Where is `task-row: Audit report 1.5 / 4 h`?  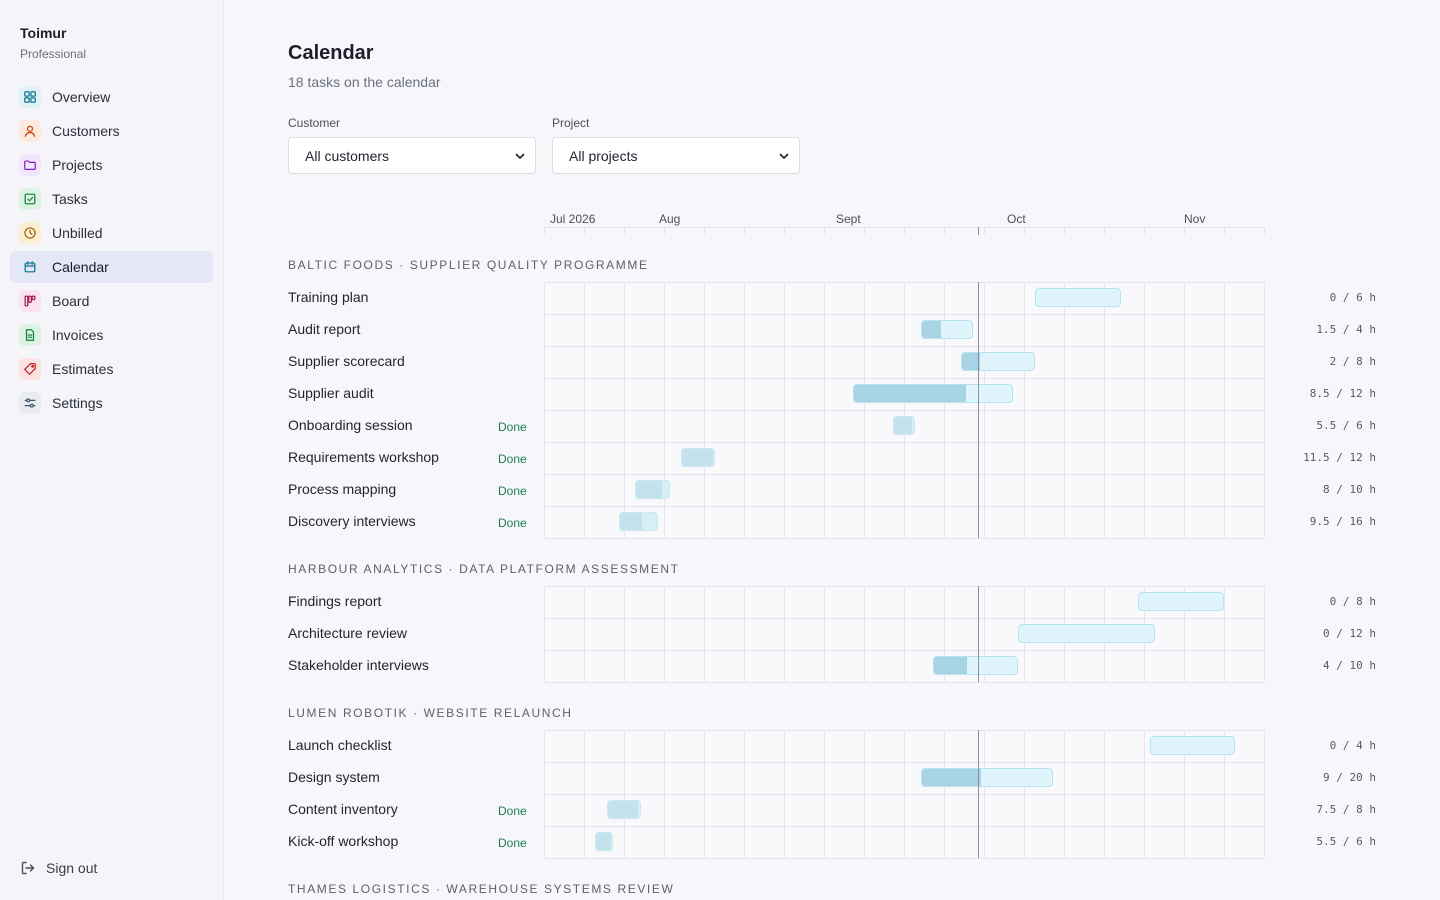 task-row: Audit report 1.5 / 4 h is located at coordinates (838, 330).